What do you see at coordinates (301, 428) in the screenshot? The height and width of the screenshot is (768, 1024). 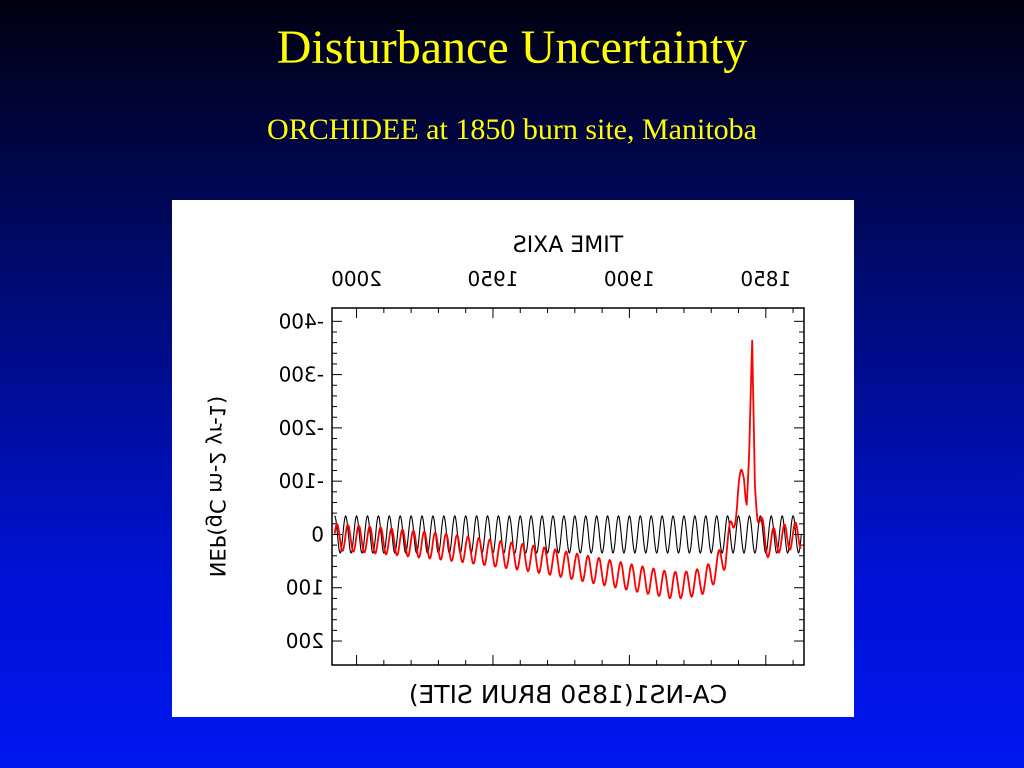 I see `y-tick-label: -200` at bounding box center [301, 428].